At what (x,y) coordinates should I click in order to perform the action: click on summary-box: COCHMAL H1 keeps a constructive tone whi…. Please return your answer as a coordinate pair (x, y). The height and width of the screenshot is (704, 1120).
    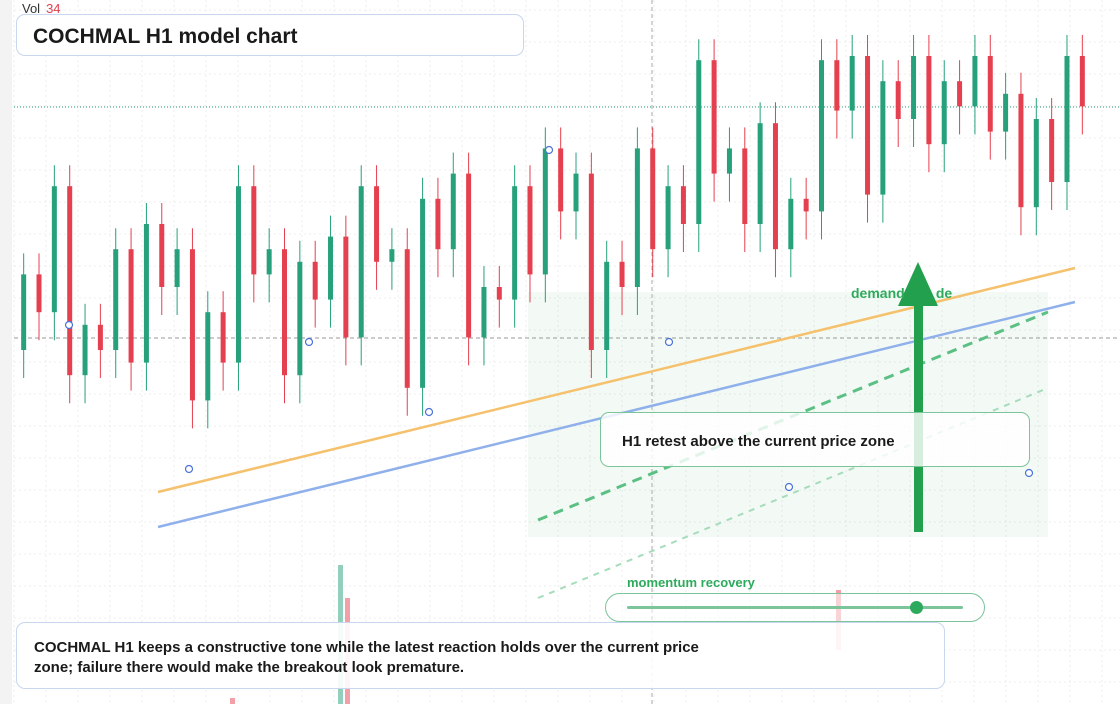
    Looking at the image, I should click on (480, 655).